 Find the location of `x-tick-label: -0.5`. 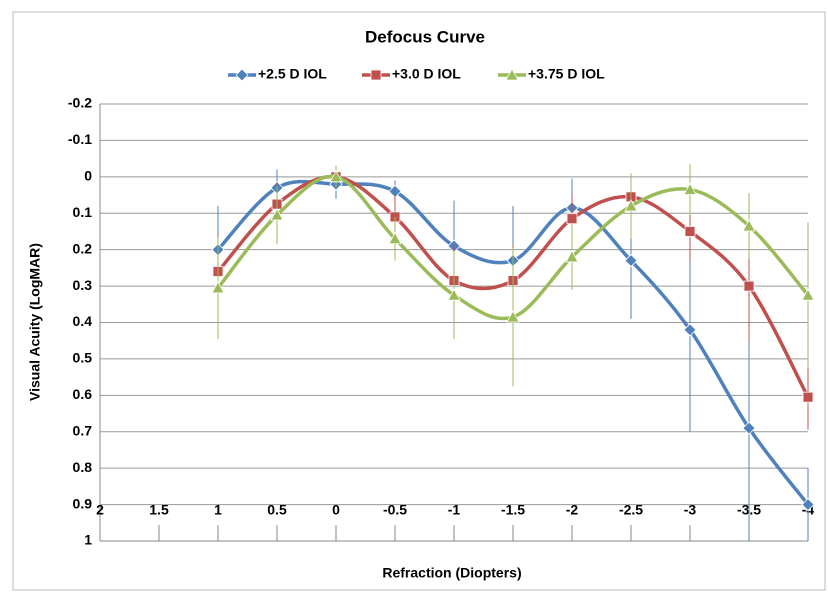

x-tick-label: -0.5 is located at coordinates (395, 510).